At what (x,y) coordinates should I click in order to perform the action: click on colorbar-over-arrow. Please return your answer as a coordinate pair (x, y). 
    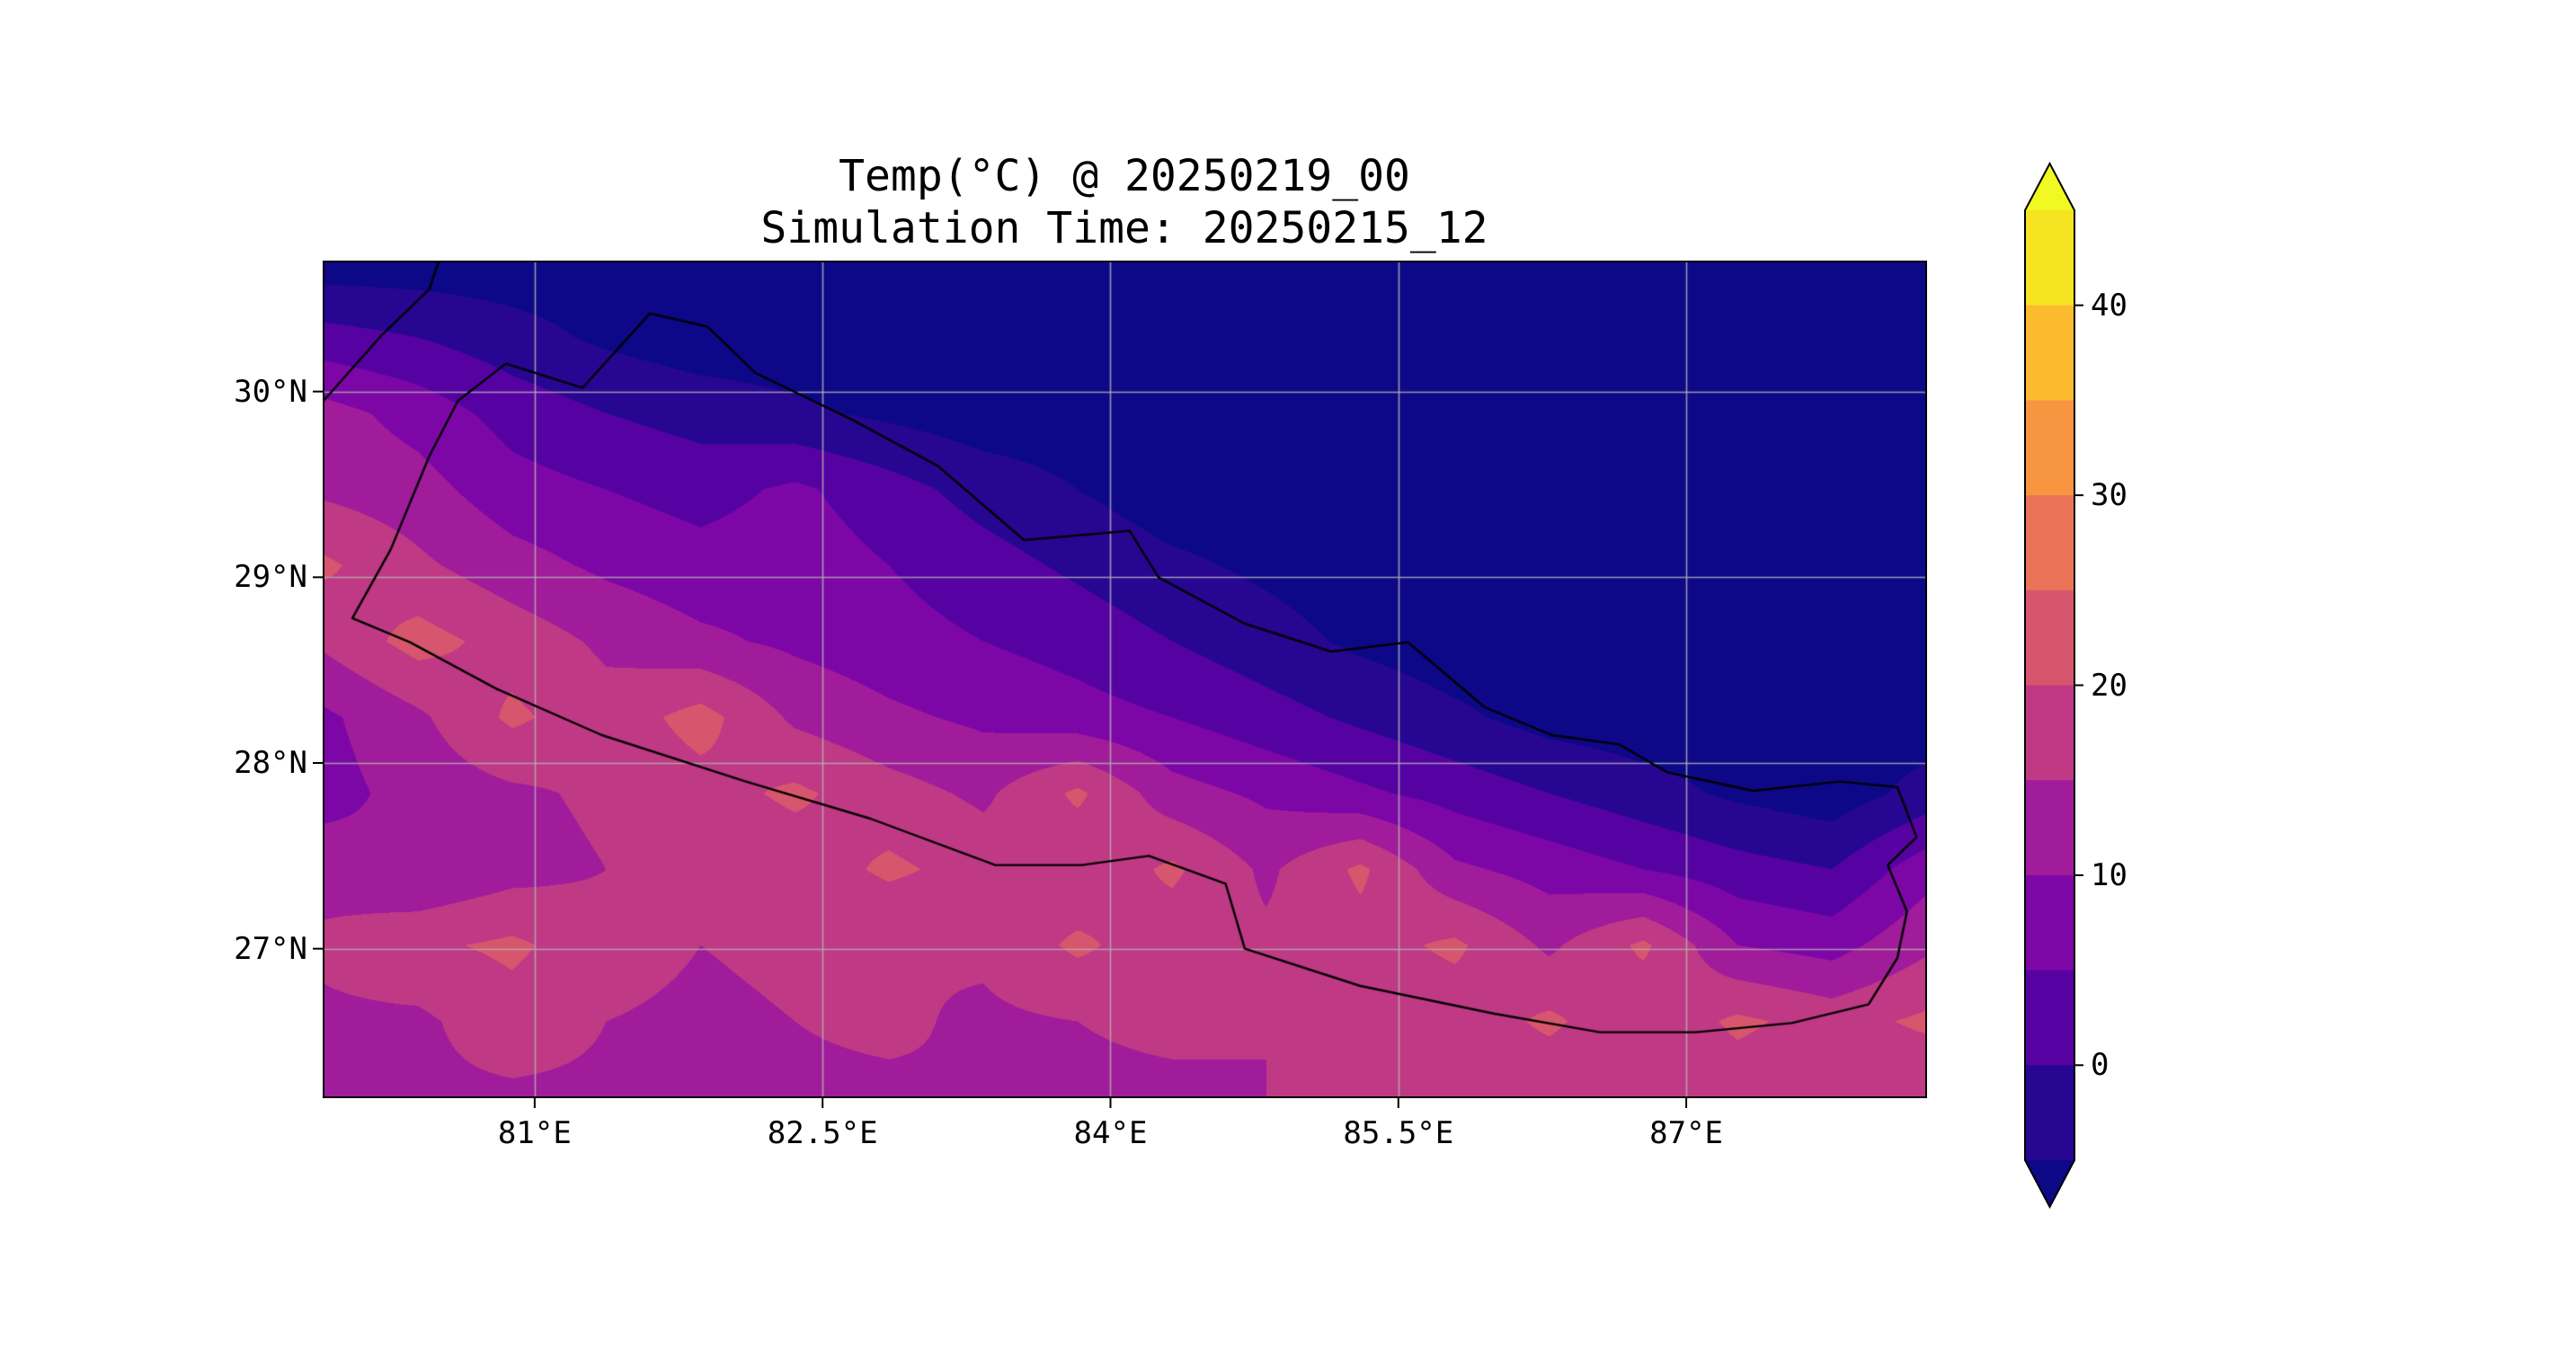
    Looking at the image, I should click on (2049, 187).